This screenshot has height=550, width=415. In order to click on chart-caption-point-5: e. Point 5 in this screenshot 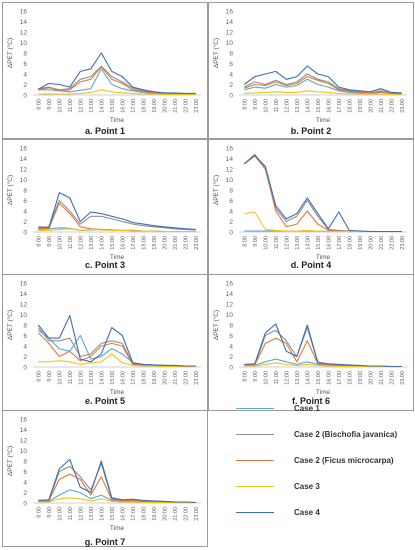, I will do `click(104, 401)`.